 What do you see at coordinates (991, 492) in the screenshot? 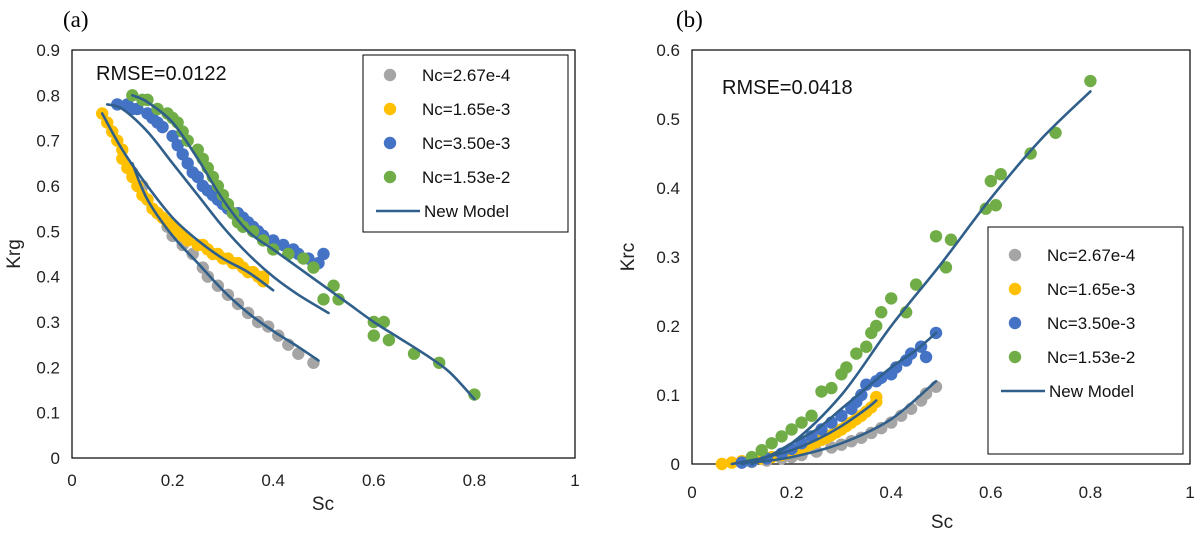
I see `x-tick-label-b: 0.6` at bounding box center [991, 492].